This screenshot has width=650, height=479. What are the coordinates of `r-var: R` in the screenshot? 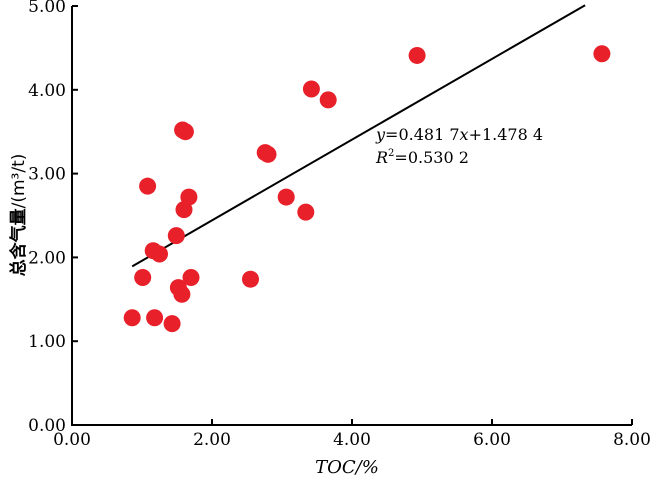 It's located at (381, 157).